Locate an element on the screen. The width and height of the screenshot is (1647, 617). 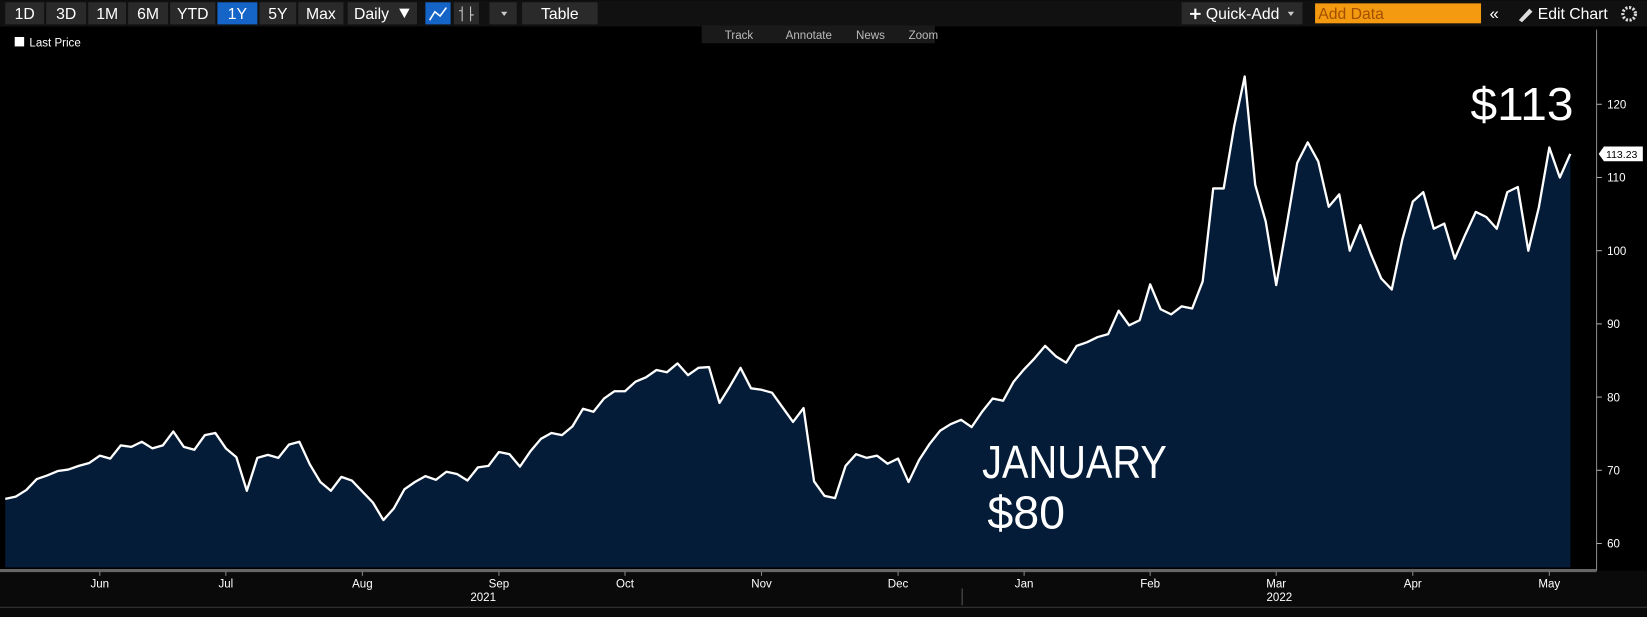
year-label: 2021 is located at coordinates (483, 598).